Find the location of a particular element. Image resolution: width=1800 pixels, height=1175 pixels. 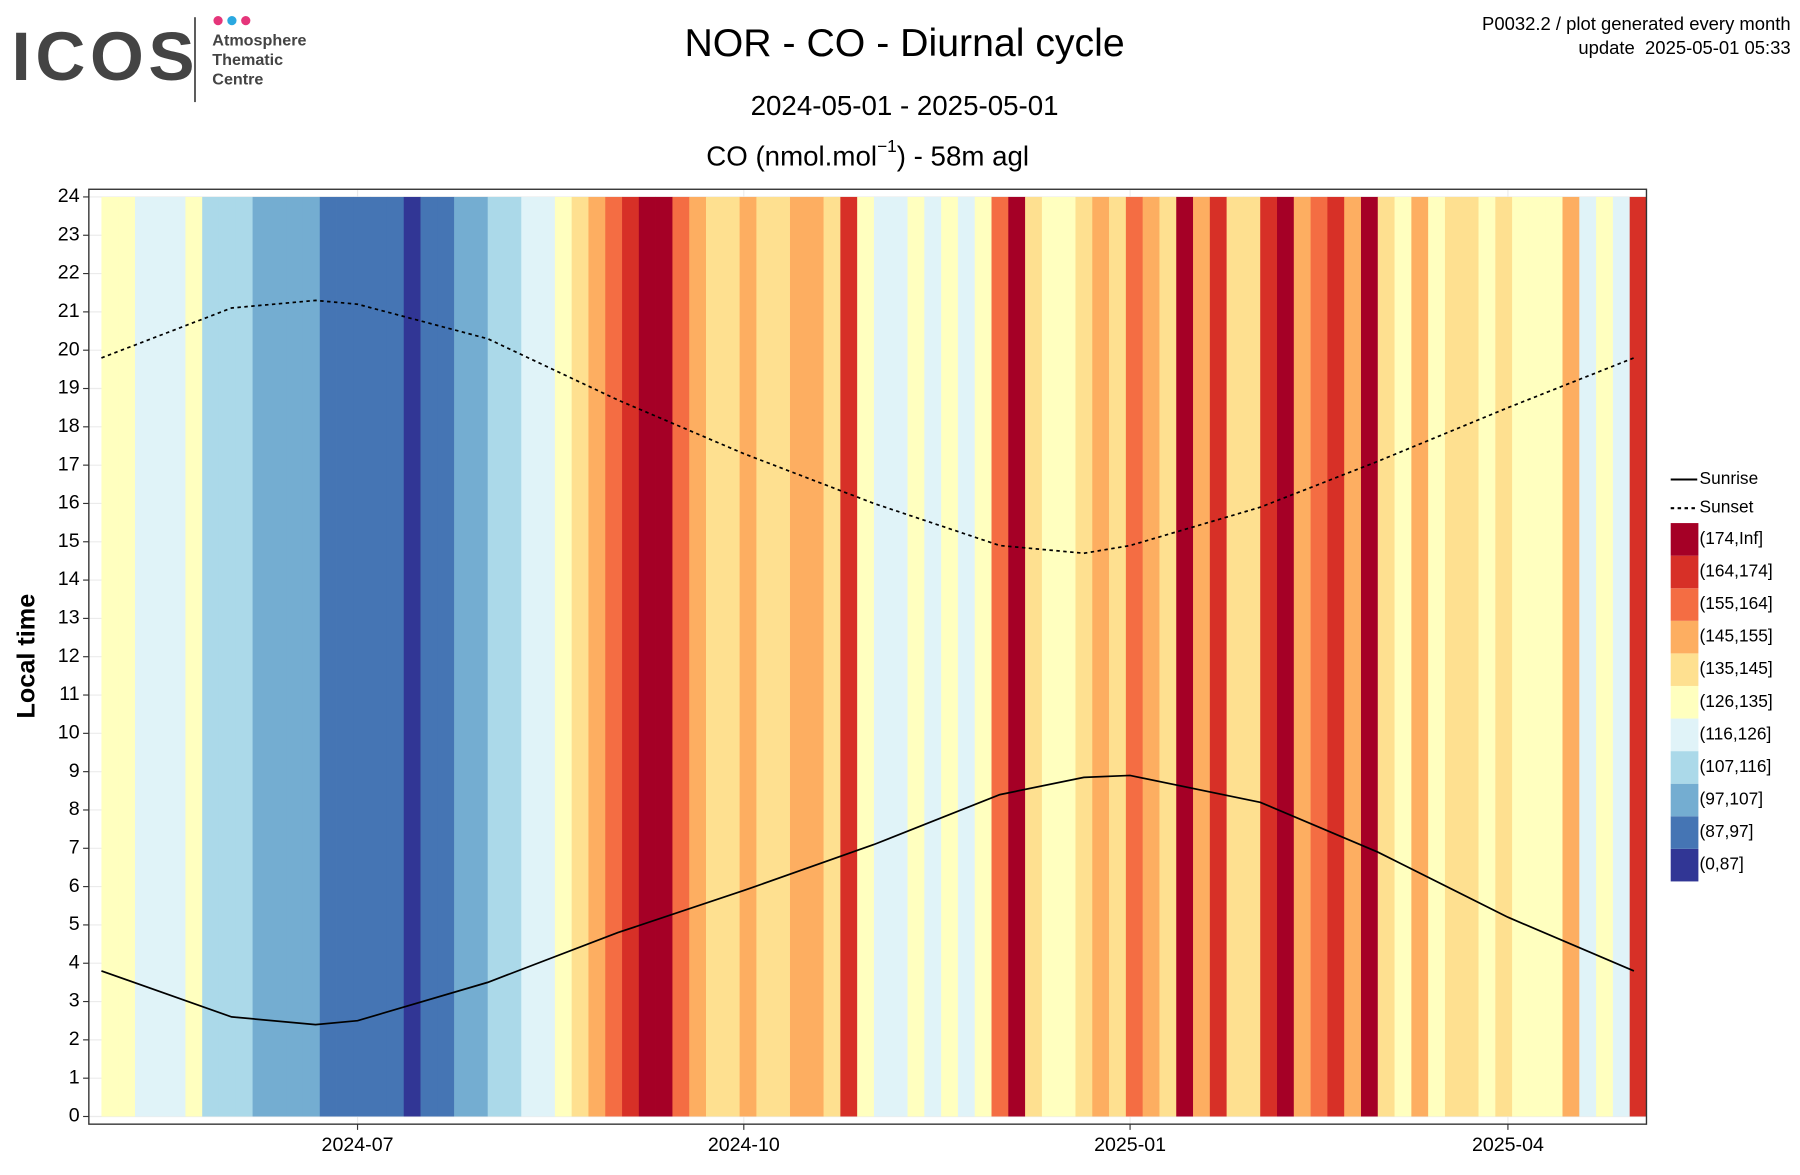

axis-title-sup: −1 is located at coordinates (887, 145).